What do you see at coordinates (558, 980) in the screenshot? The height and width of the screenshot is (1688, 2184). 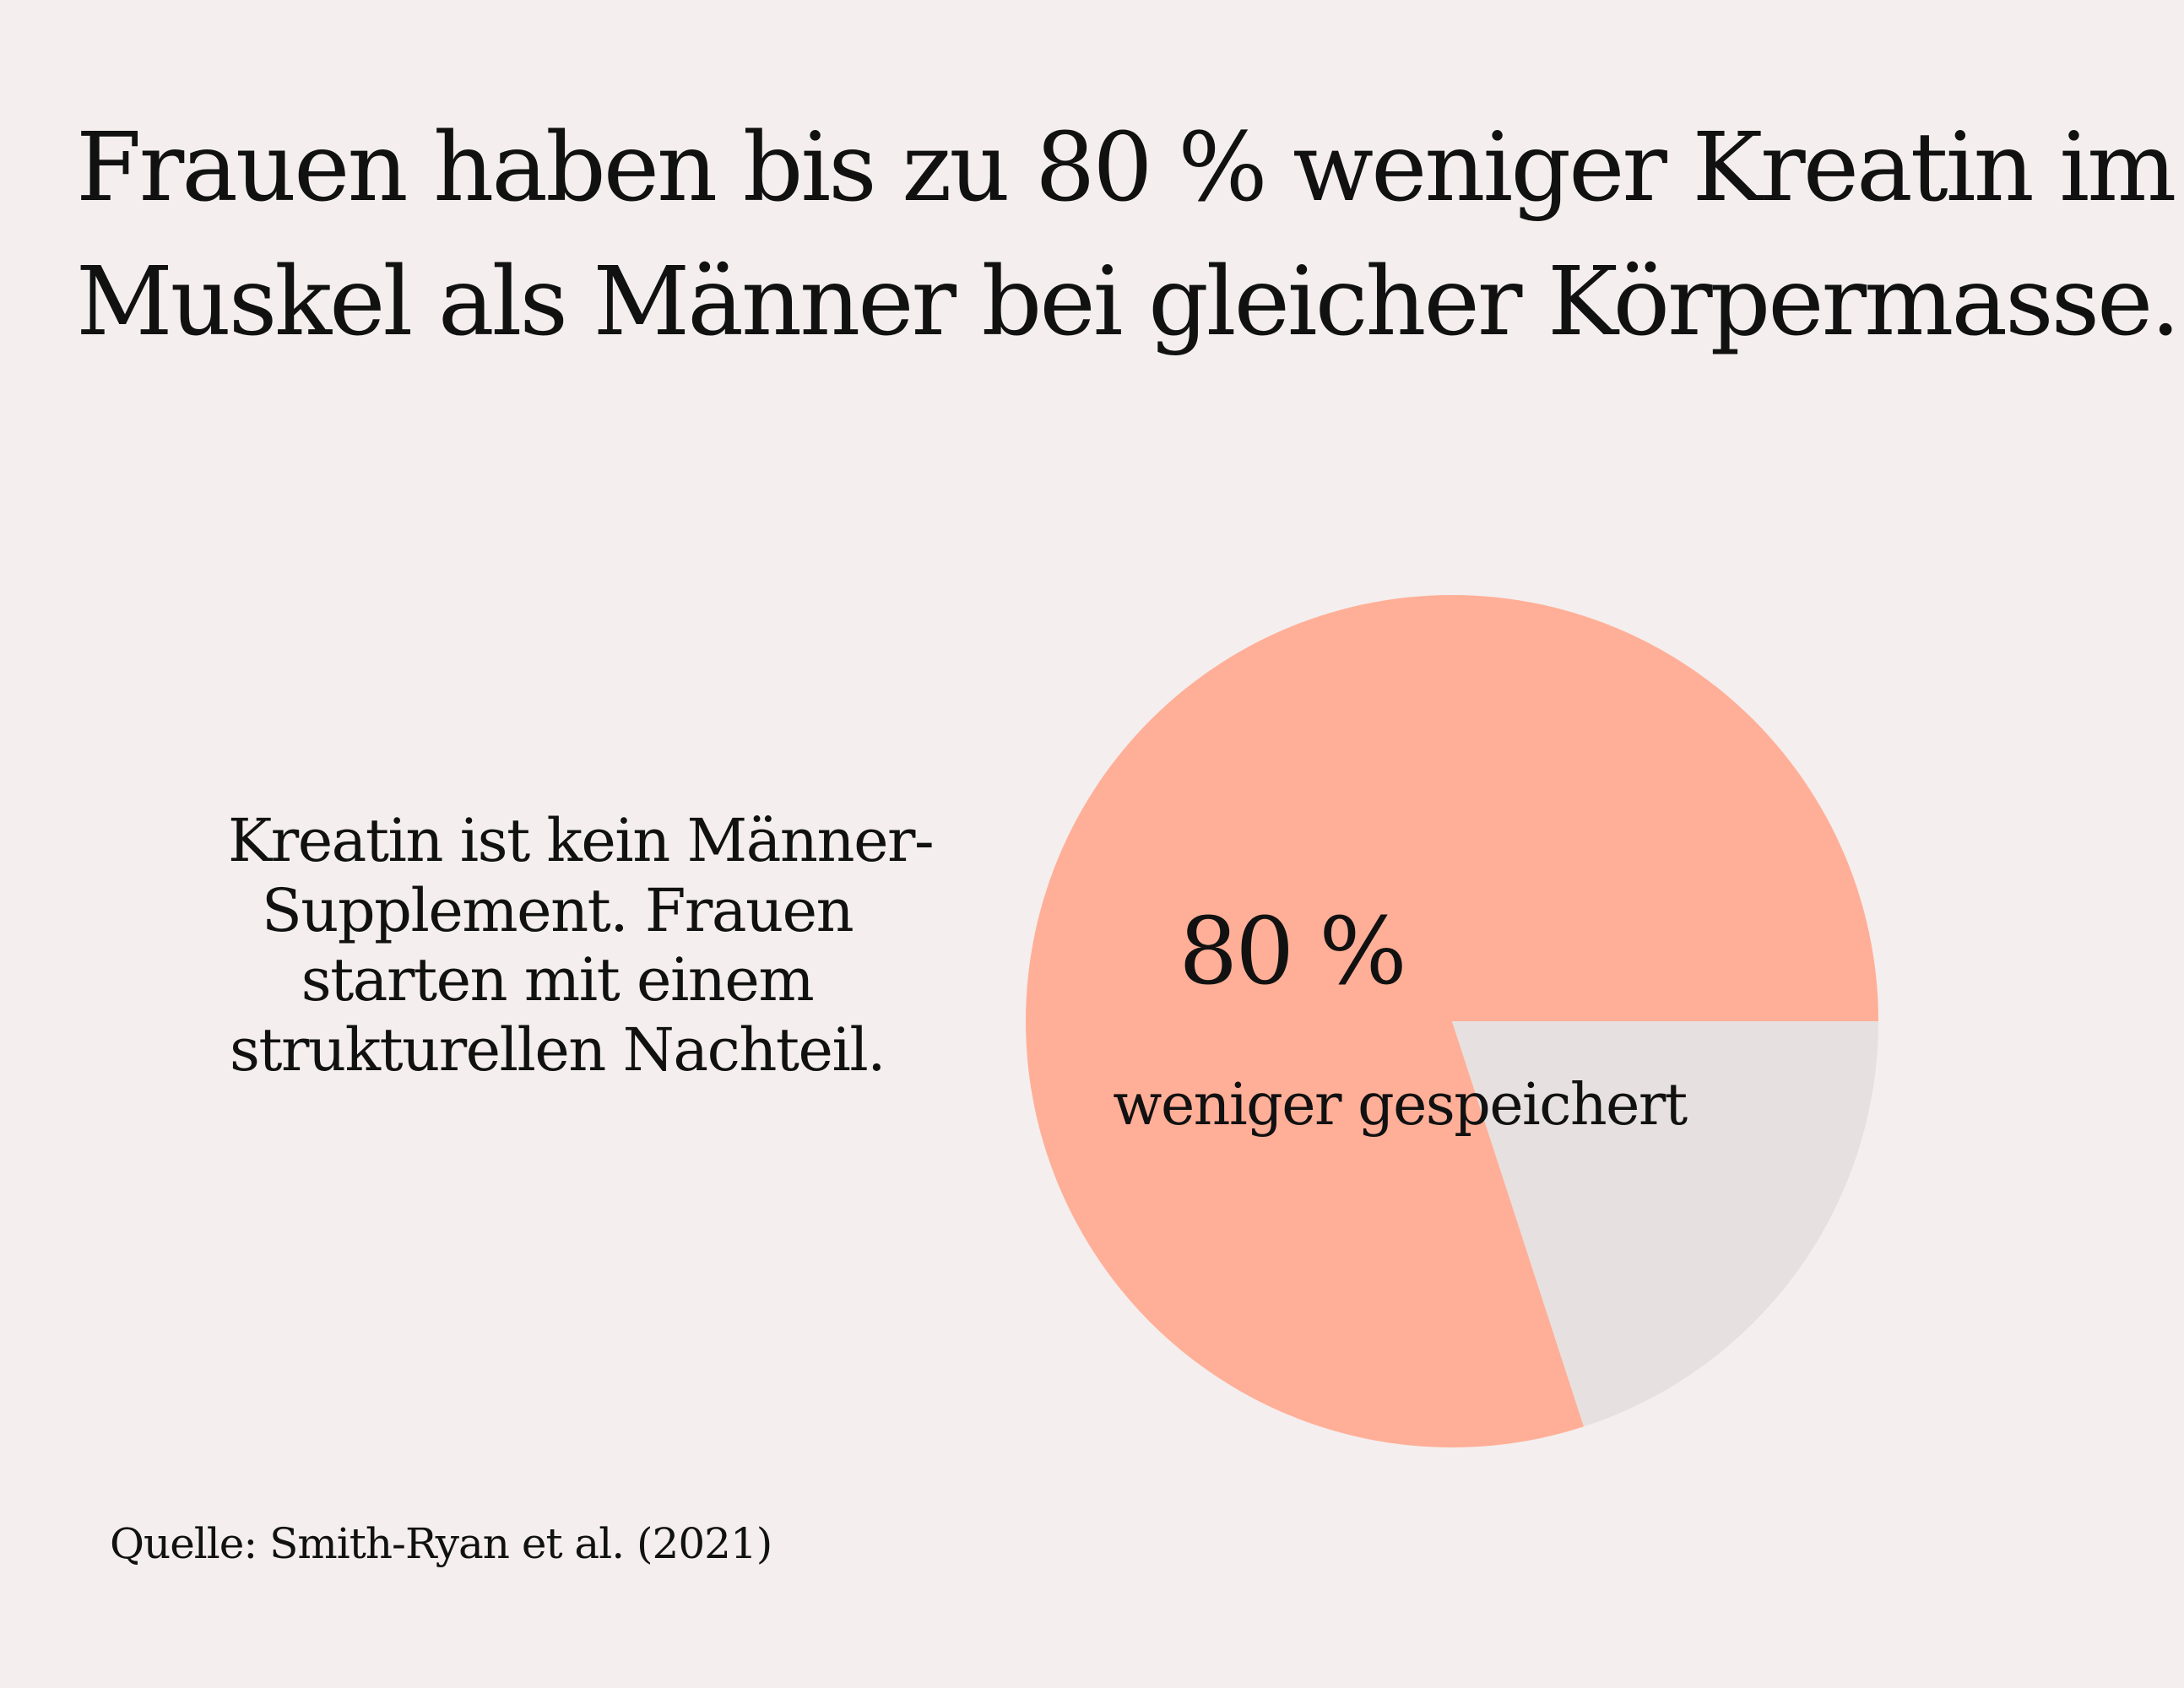 I see `side-text-line-3: starten mit einem` at bounding box center [558, 980].